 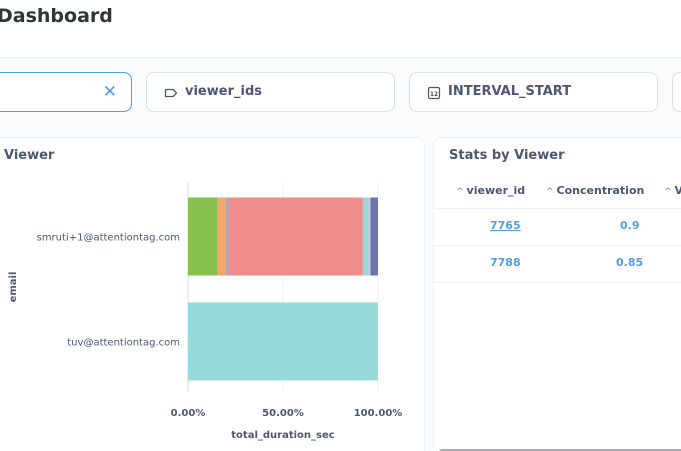 I want to click on table-title: Stats by Viewer, so click(x=507, y=155).